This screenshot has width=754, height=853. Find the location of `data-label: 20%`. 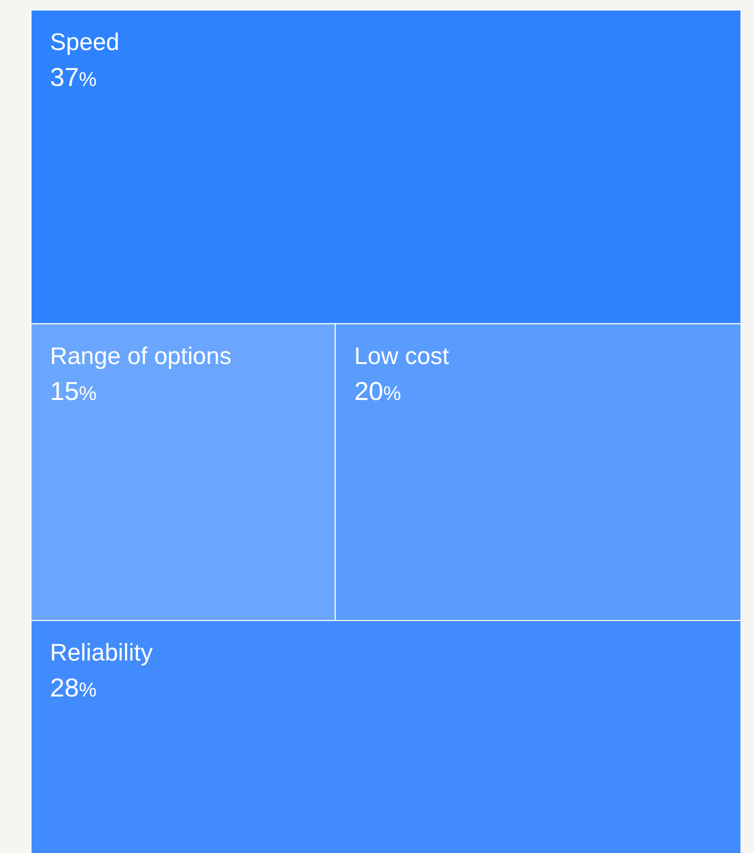

data-label: 20% is located at coordinates (378, 391).